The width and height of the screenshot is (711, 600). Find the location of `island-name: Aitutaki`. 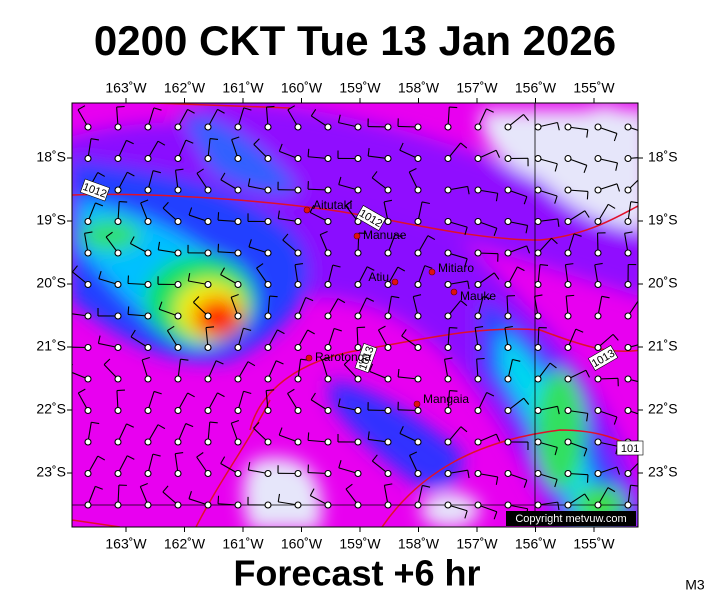

island-name: Aitutaki is located at coordinates (332, 205).